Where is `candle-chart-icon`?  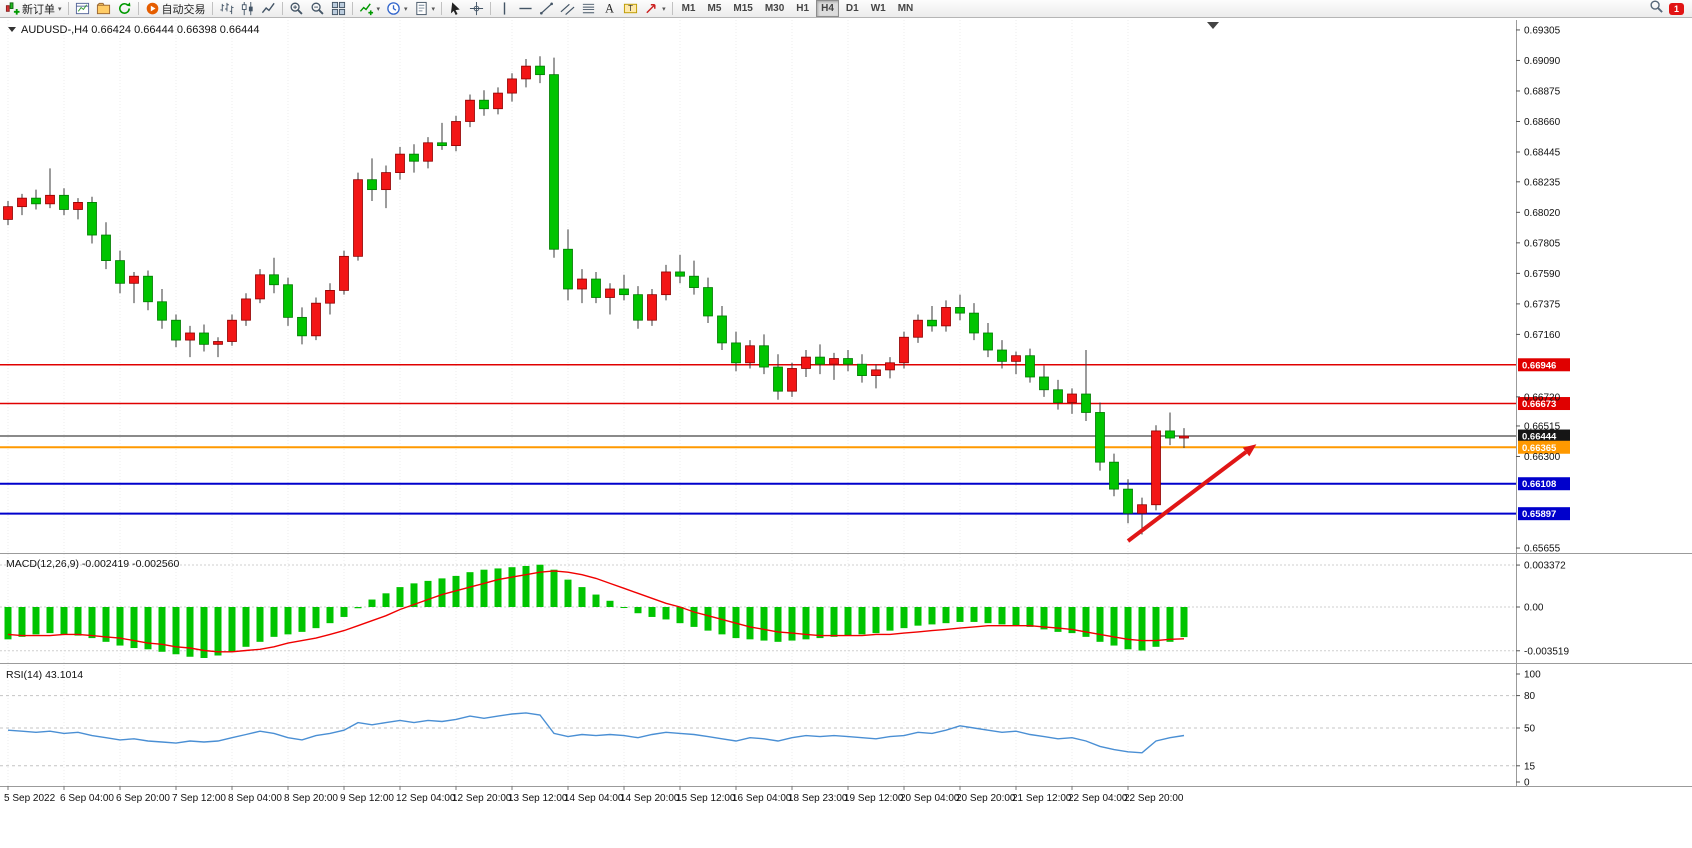 candle-chart-icon is located at coordinates (247, 8).